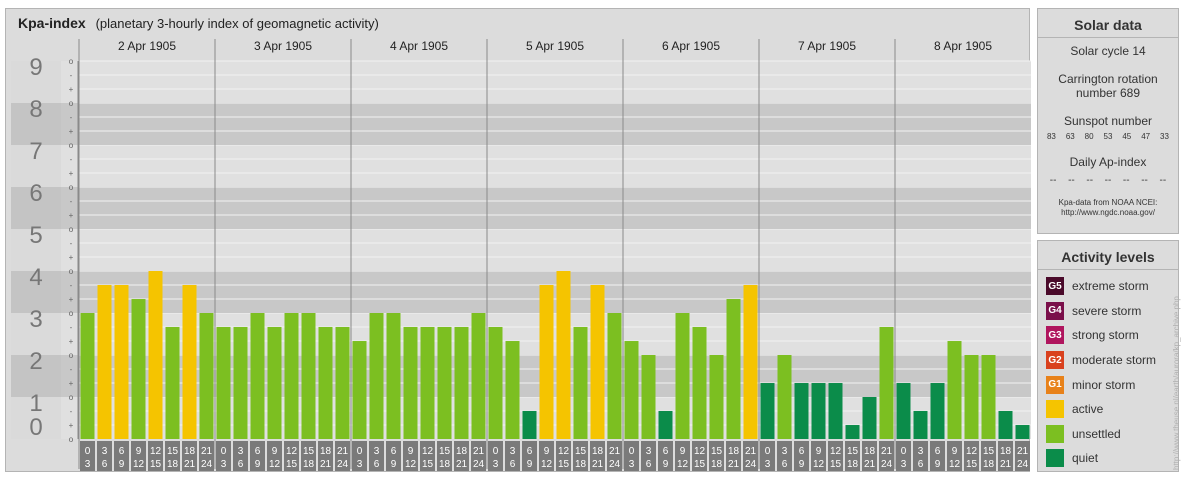  What do you see at coordinates (546, 166) in the screenshot?
I see `band` at bounding box center [546, 166].